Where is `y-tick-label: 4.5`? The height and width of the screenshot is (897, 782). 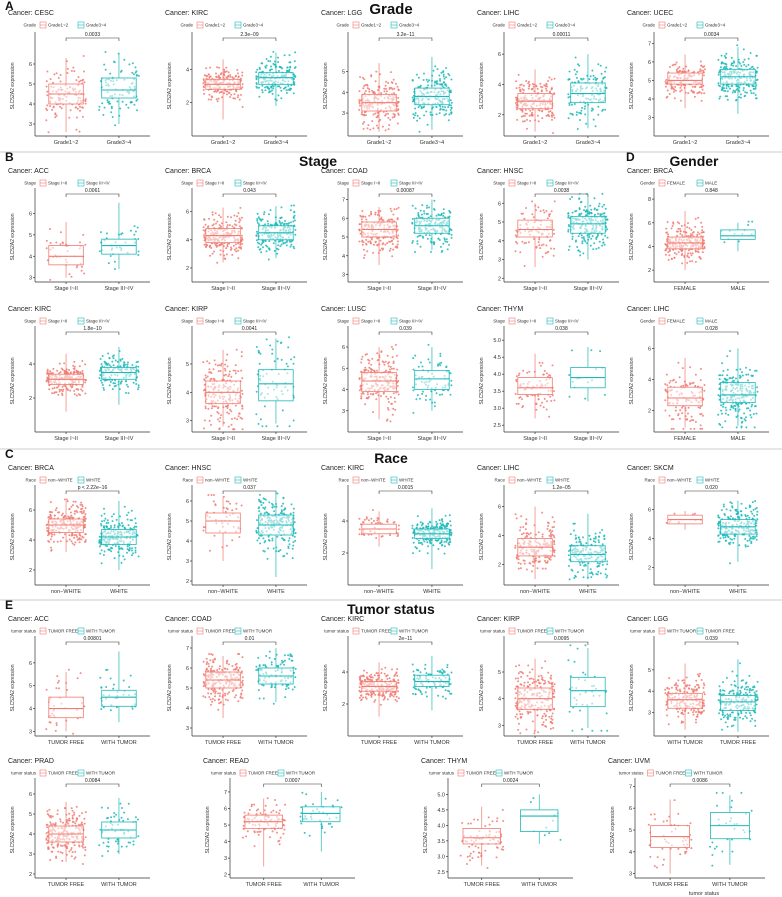 y-tick-label: 4.5 is located at coordinates (497, 358).